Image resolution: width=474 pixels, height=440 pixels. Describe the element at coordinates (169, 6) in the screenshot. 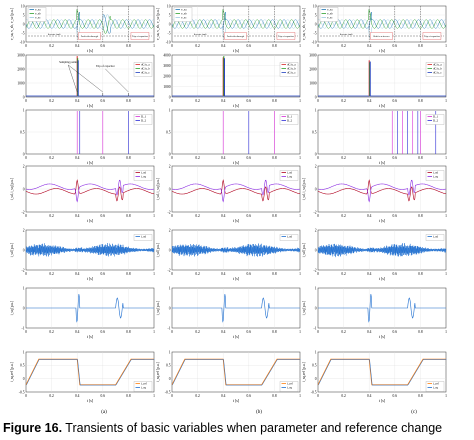

I see `y-tick-label: 10` at that location.